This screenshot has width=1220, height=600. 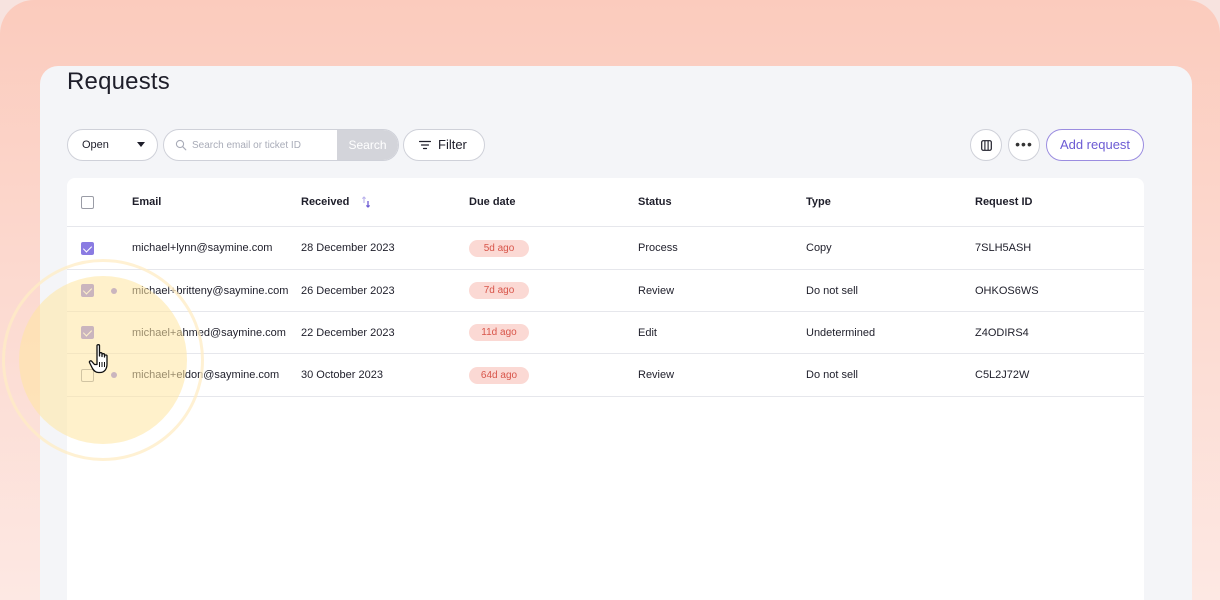 I want to click on row-received: 26 December 2023, so click(x=348, y=290).